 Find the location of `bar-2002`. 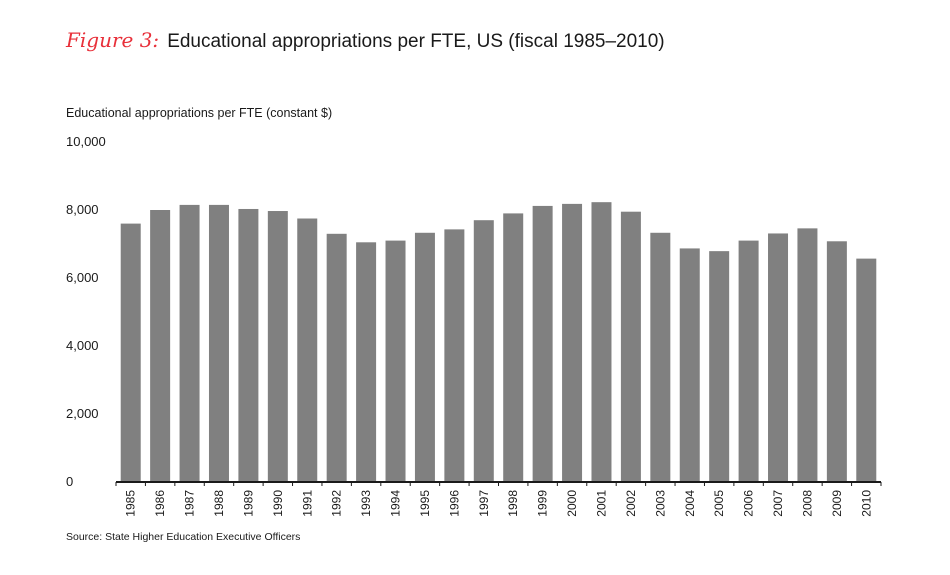

bar-2002 is located at coordinates (630, 346).